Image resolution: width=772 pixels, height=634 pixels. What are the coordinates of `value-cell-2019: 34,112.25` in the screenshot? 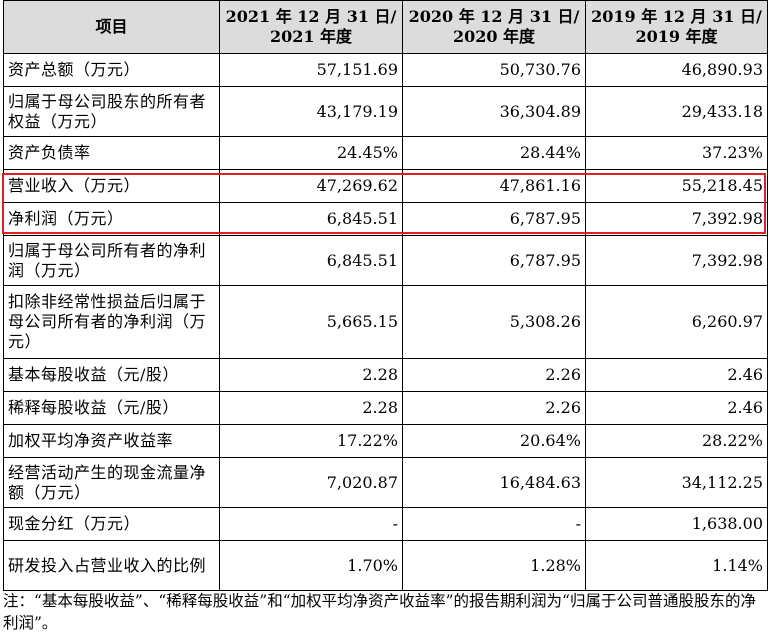 It's located at (676, 482).